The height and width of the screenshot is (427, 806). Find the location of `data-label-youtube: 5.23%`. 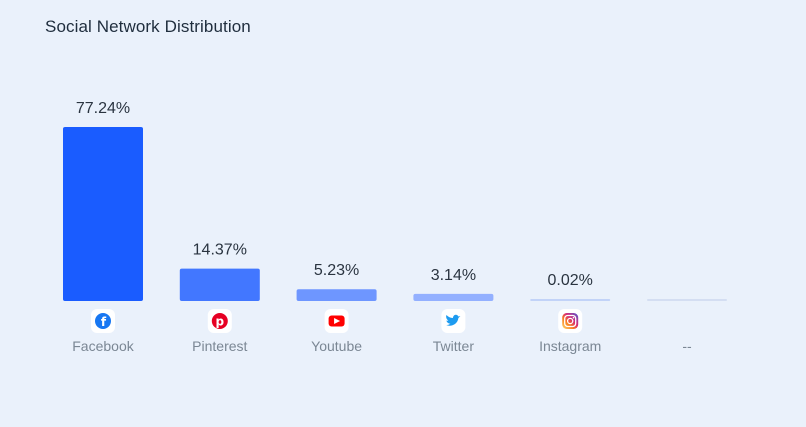

data-label-youtube: 5.23% is located at coordinates (336, 270).